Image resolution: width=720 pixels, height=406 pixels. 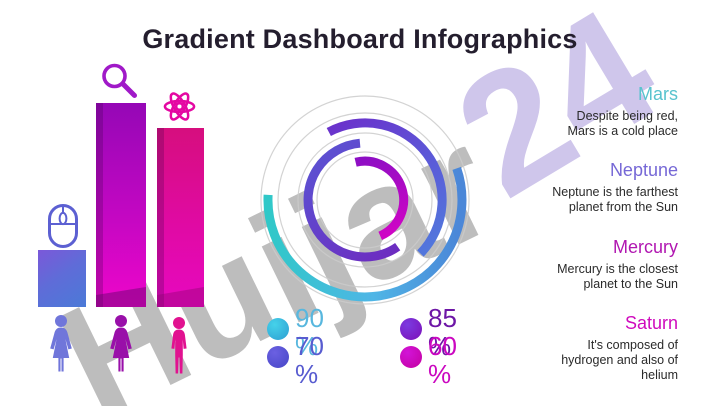 I want to click on planet-name-mercury: Mercury, so click(x=645, y=247).